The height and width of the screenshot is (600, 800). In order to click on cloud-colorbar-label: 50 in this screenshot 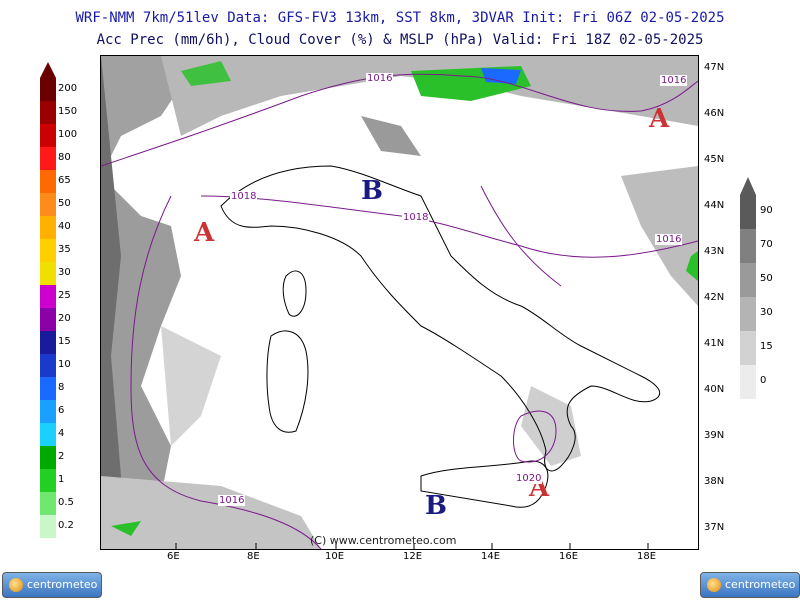, I will do `click(766, 278)`.